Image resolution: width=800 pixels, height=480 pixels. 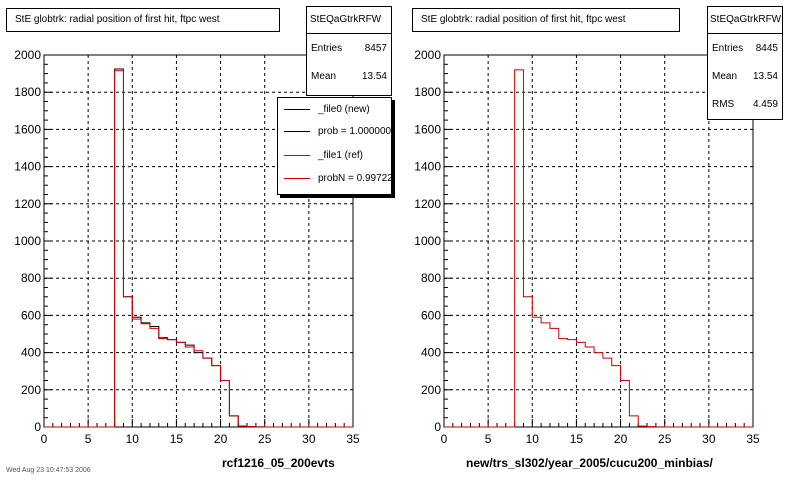 What do you see at coordinates (665, 439) in the screenshot?
I see `right-x-tick-label: 25` at bounding box center [665, 439].